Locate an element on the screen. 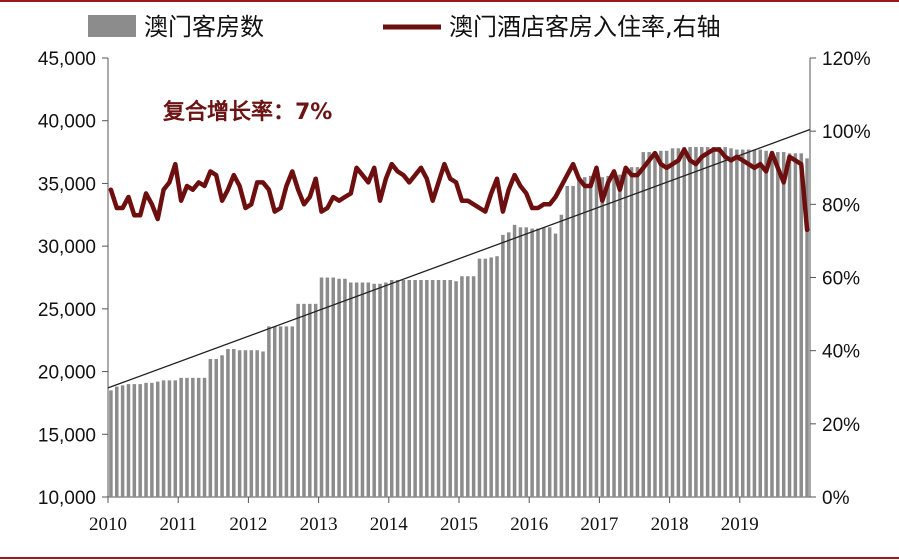 The image size is (899, 560). left-tick-label: 45,000 is located at coordinates (67, 59).